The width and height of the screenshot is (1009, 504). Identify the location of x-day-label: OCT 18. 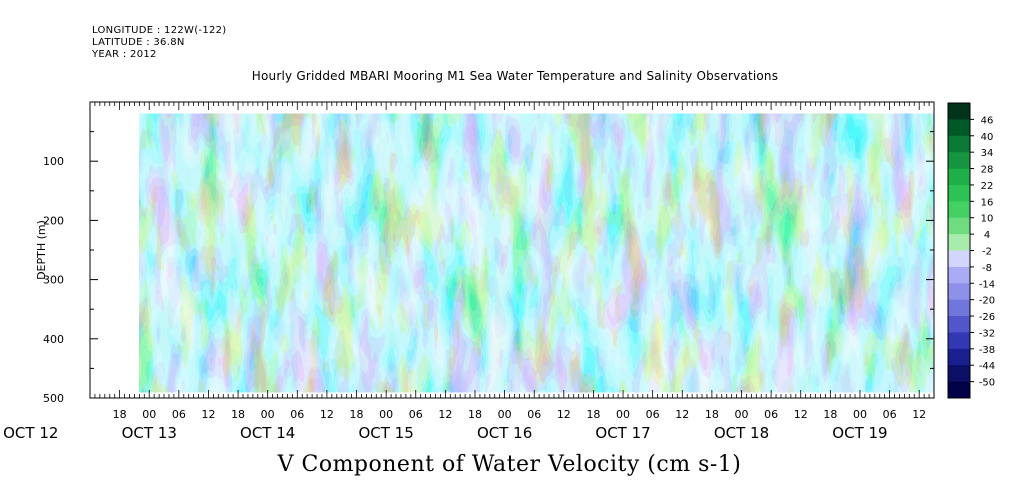
(741, 433).